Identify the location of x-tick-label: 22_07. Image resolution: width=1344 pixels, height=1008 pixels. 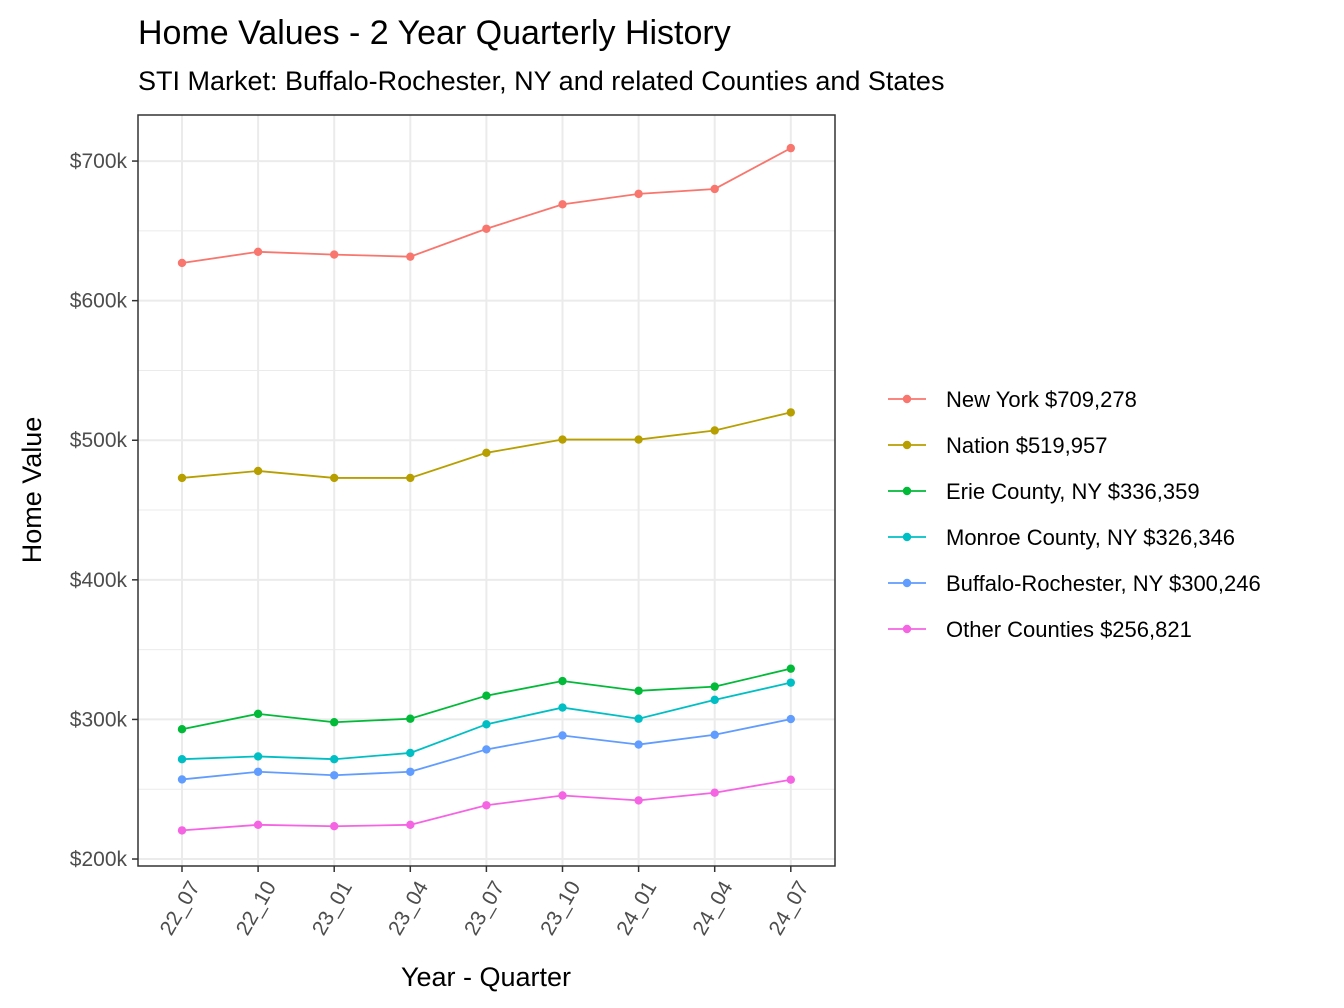
(180, 908).